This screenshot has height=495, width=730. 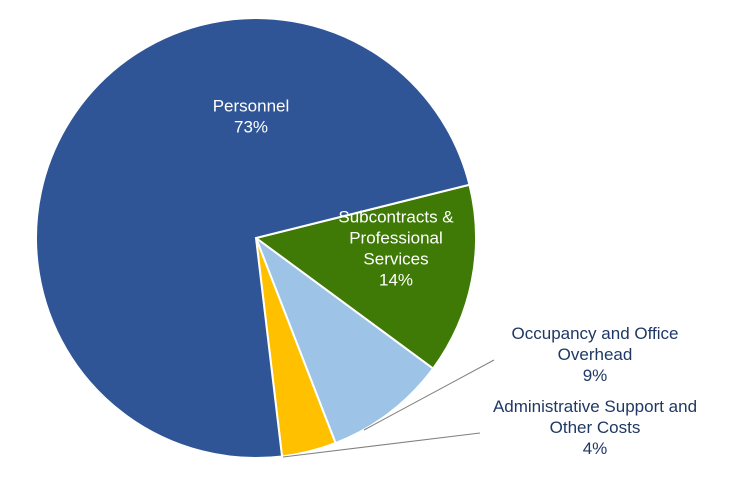 I want to click on slice-name-label: Administrative Support and, so click(x=595, y=406).